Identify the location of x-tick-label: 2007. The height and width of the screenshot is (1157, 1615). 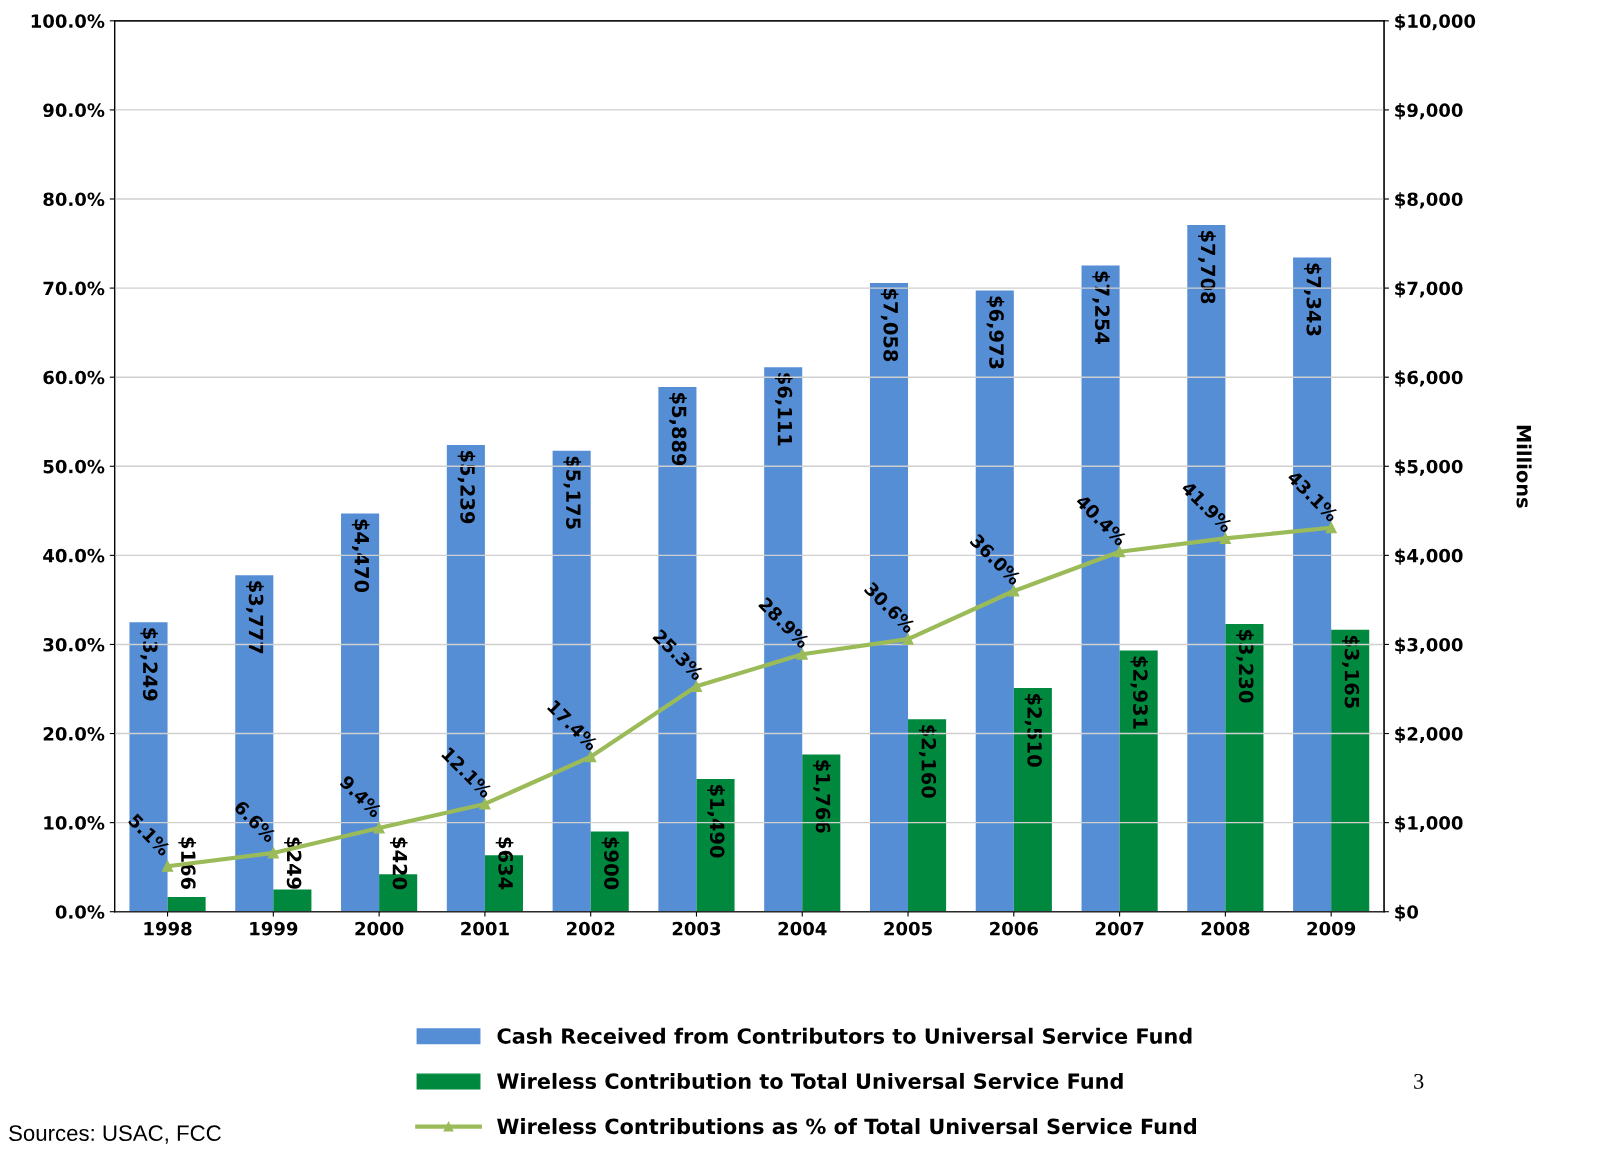
(1119, 928).